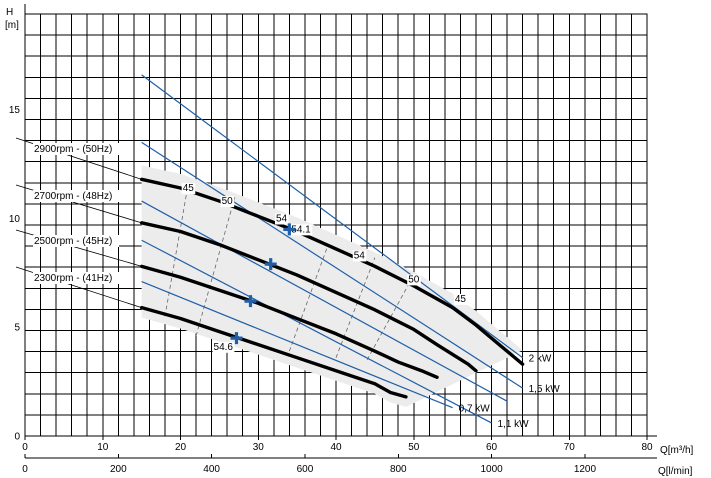 The height and width of the screenshot is (478, 711). I want to click on y-axis-unit: [m], so click(12, 25).